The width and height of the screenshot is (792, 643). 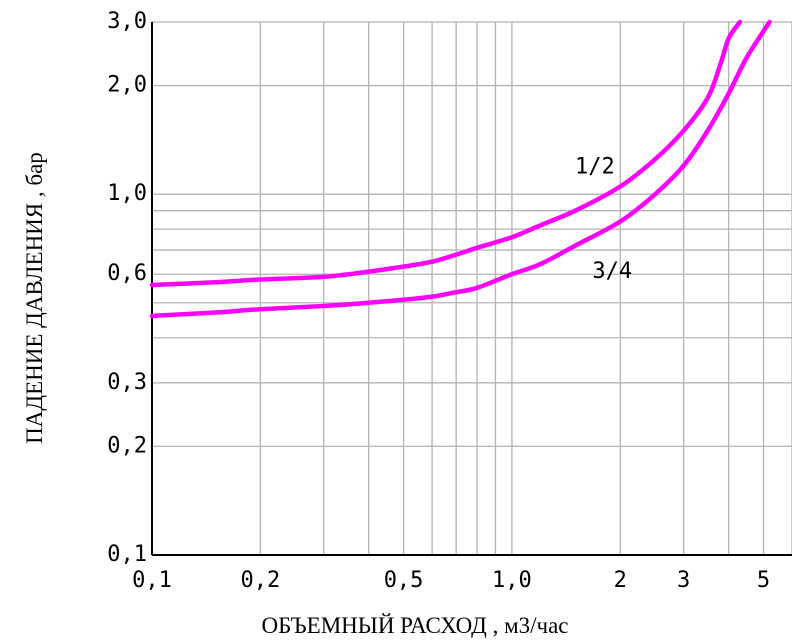 I want to click on x-tick-label: 5, so click(x=763, y=580).